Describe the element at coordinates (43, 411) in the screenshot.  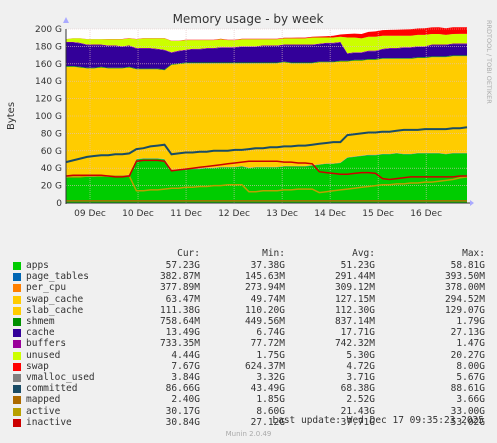
I see `legend-name: active` at that location.